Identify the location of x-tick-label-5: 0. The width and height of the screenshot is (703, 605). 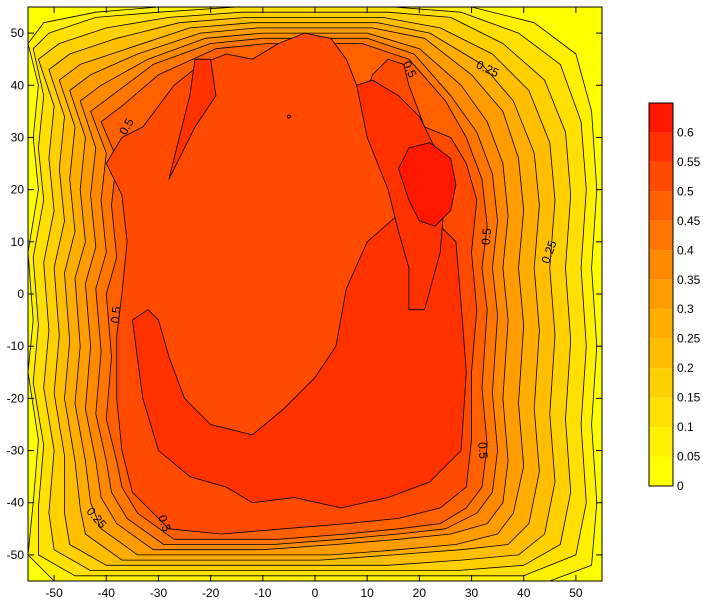
(315, 593).